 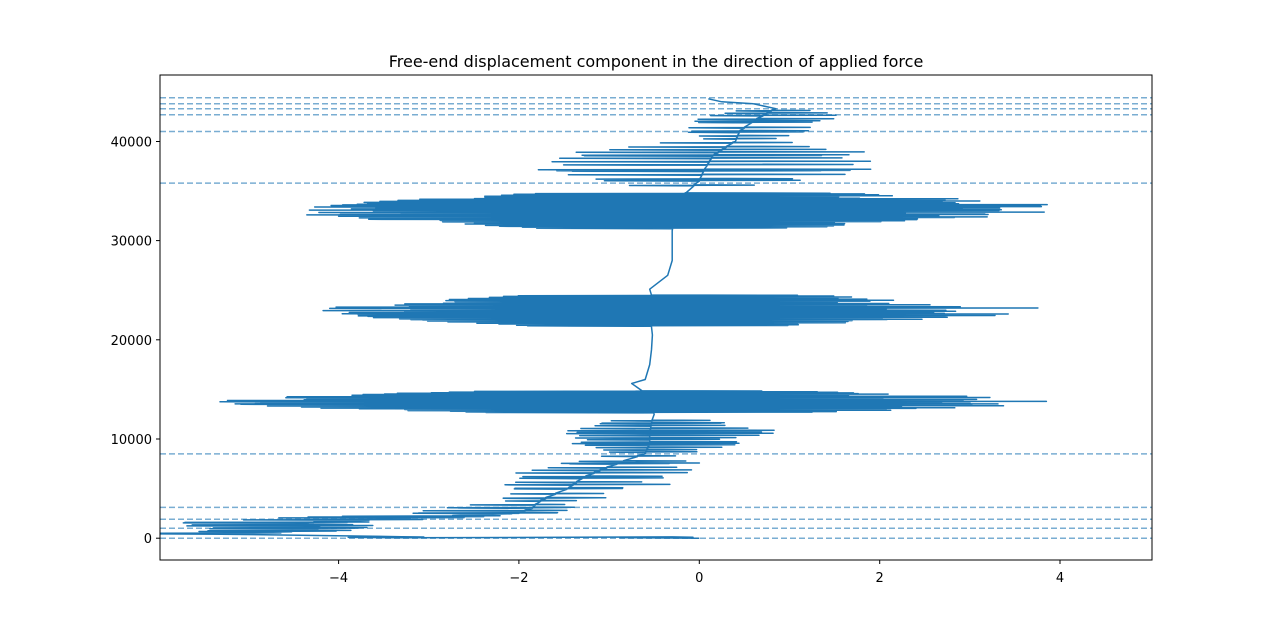 What do you see at coordinates (131, 440) in the screenshot?
I see `y-tick-label: 10000` at bounding box center [131, 440].